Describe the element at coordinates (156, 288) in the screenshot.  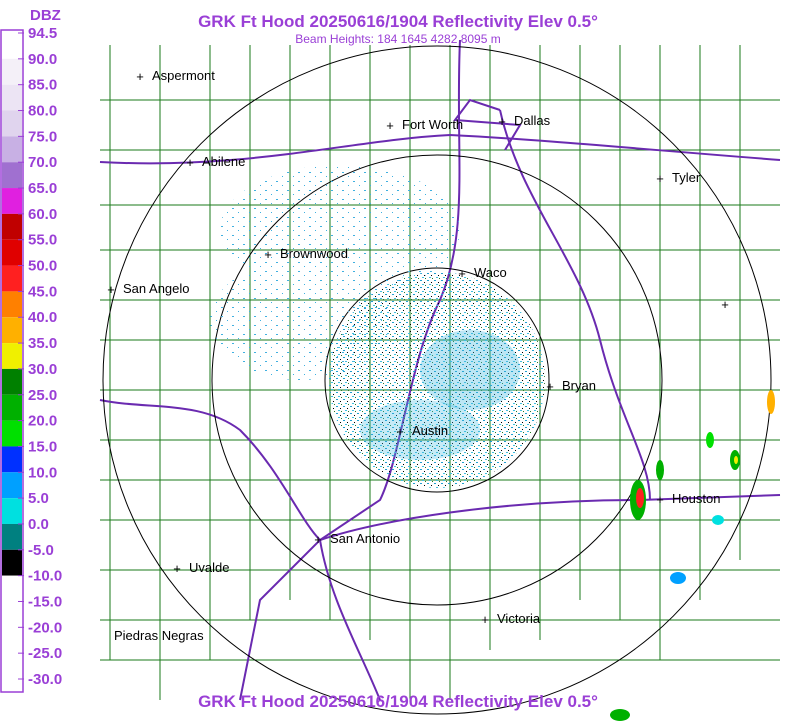
I see `city-label: San Angelo` at that location.